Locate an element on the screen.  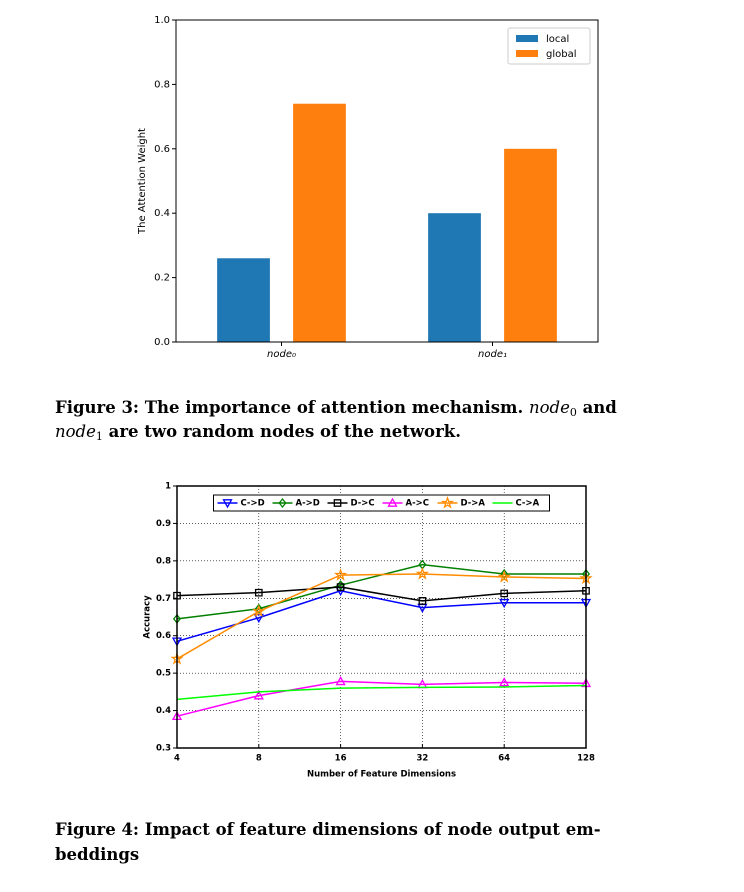
y-tick-label: 0.3 is located at coordinates (163, 749).